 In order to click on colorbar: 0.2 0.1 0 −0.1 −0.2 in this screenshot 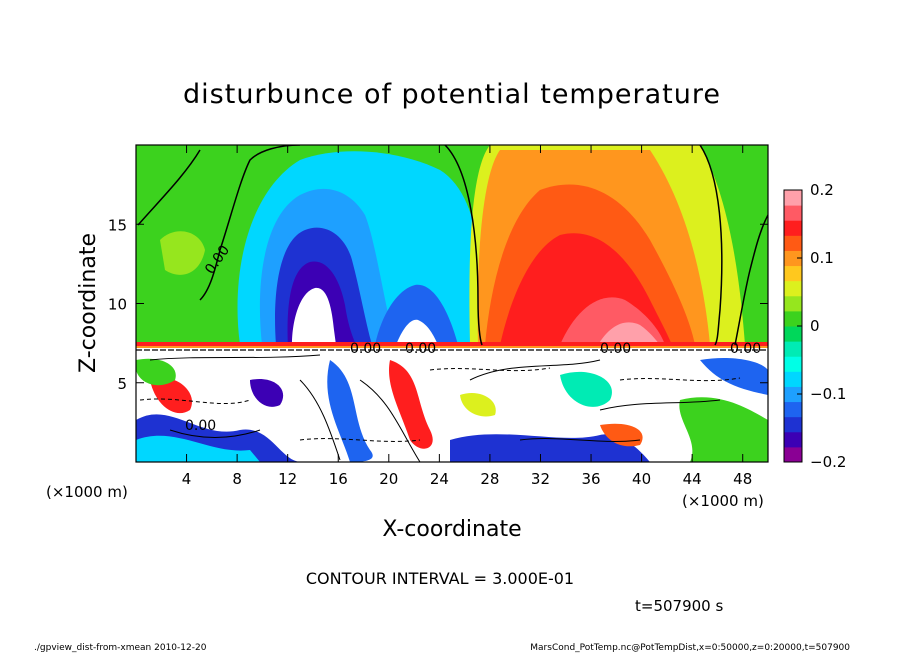, I will do `click(814, 326)`.